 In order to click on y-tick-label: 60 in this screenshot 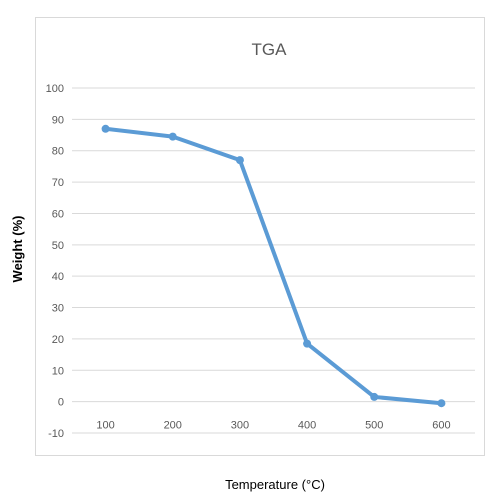, I will do `click(58, 214)`.